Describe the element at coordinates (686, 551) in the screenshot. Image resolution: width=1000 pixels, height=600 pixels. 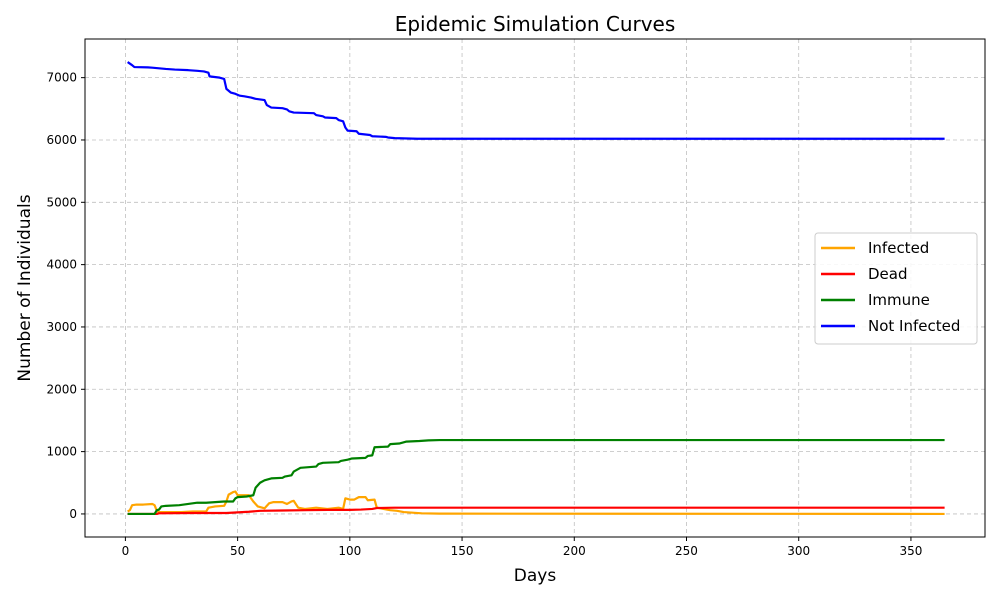
I see `x-tick-label: 250` at that location.